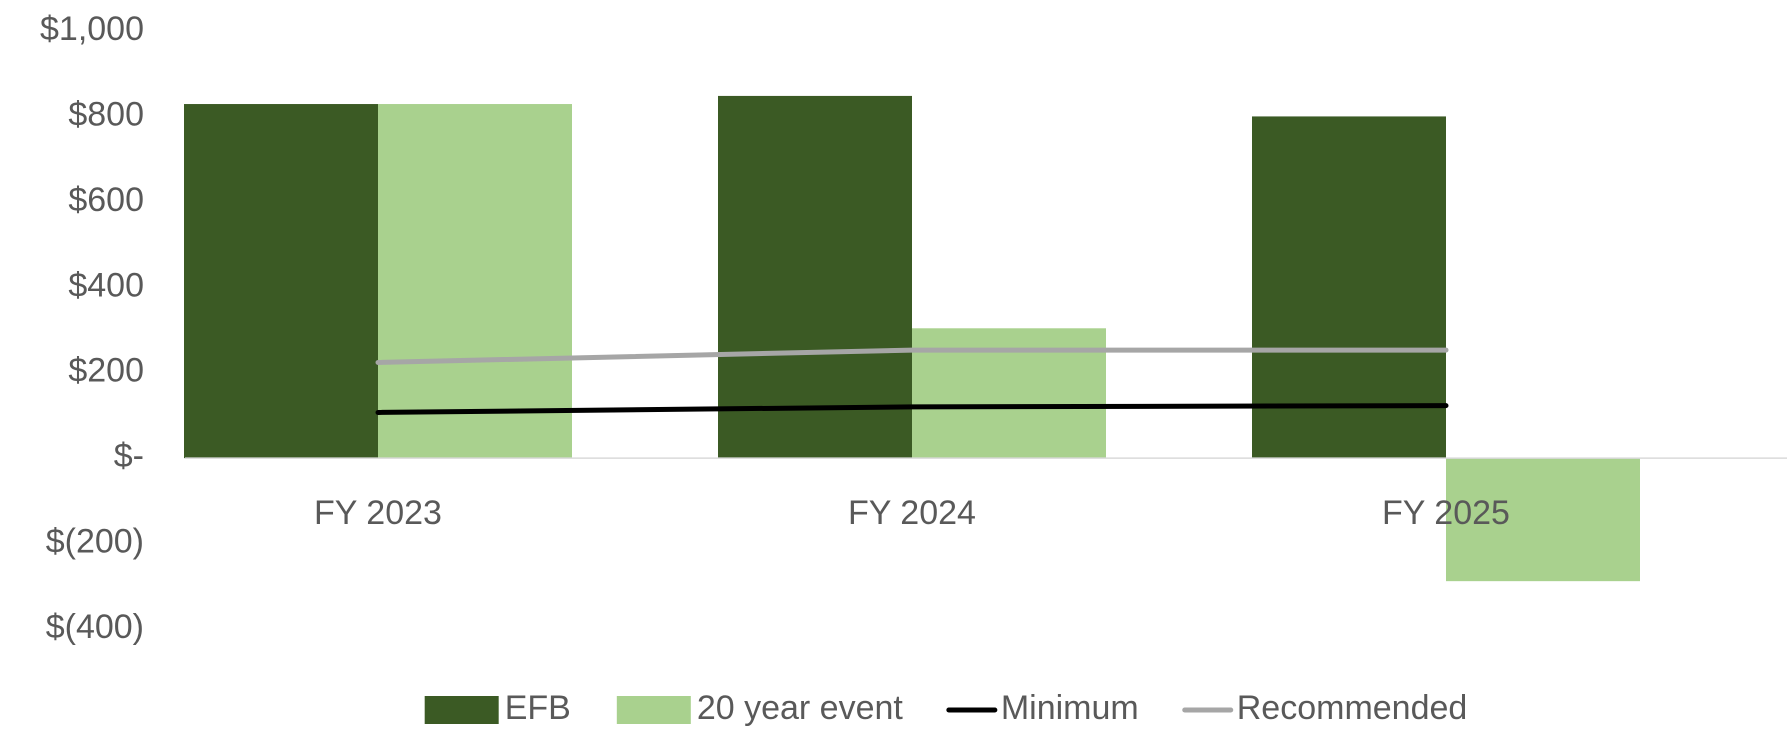  I want to click on legend-label: 20 year event, so click(800, 708).